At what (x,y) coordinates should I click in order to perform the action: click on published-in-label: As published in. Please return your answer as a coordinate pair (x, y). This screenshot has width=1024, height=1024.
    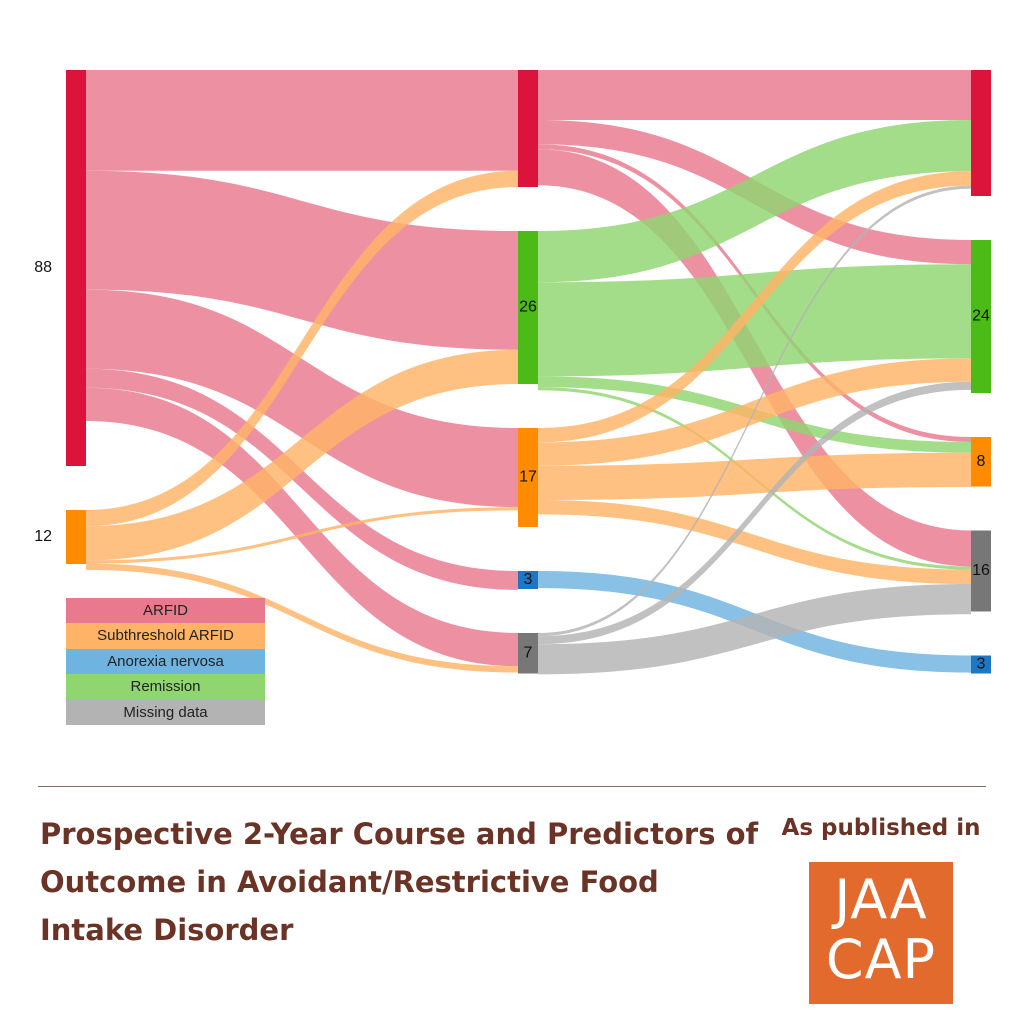
    Looking at the image, I should click on (881, 828).